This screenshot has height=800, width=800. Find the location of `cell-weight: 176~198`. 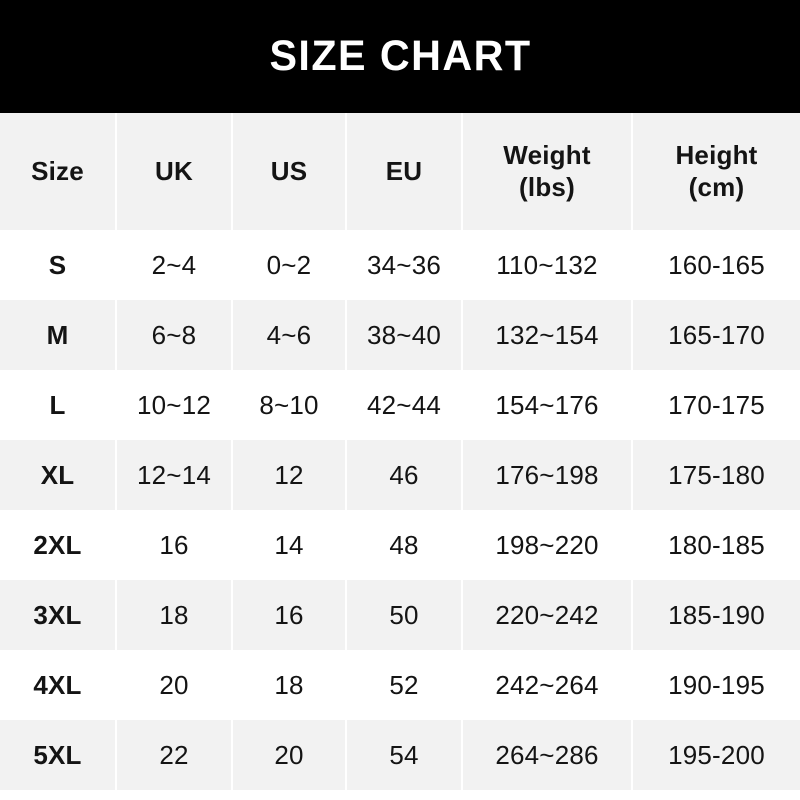

cell-weight: 176~198 is located at coordinates (547, 475).